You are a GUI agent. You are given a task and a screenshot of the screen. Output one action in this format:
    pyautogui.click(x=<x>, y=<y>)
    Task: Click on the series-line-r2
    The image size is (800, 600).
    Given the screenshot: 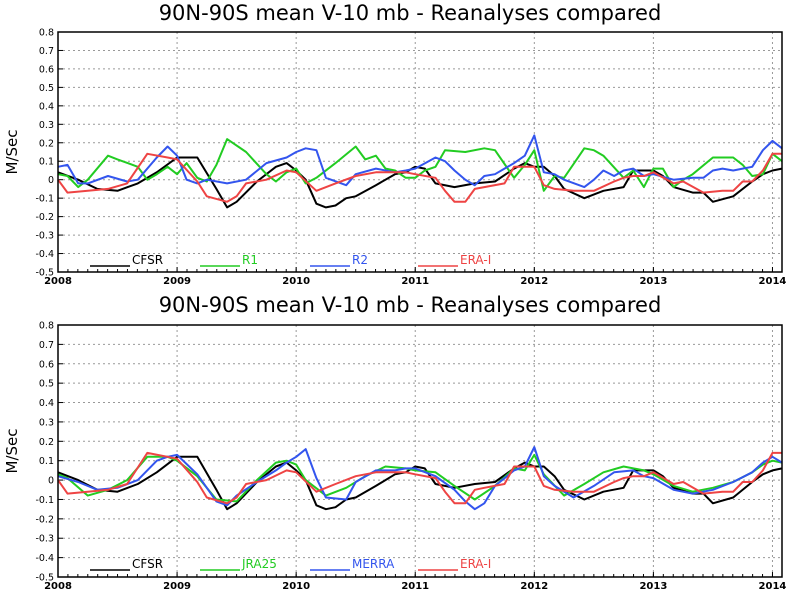 What is the action you would take?
    pyautogui.click(x=420, y=161)
    